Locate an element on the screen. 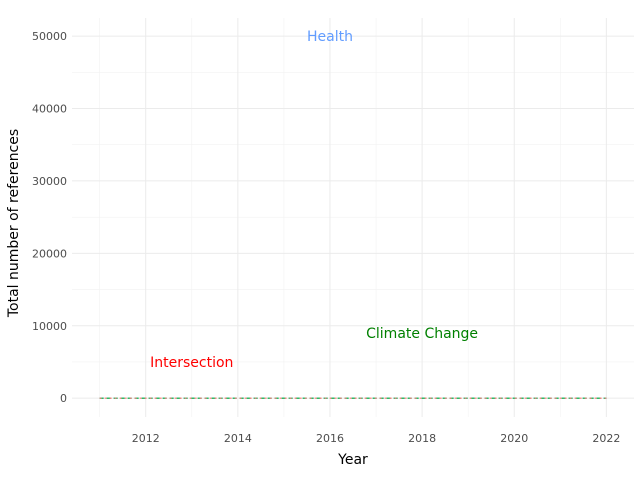  y-axis-title: Total number of references is located at coordinates (14, 223).